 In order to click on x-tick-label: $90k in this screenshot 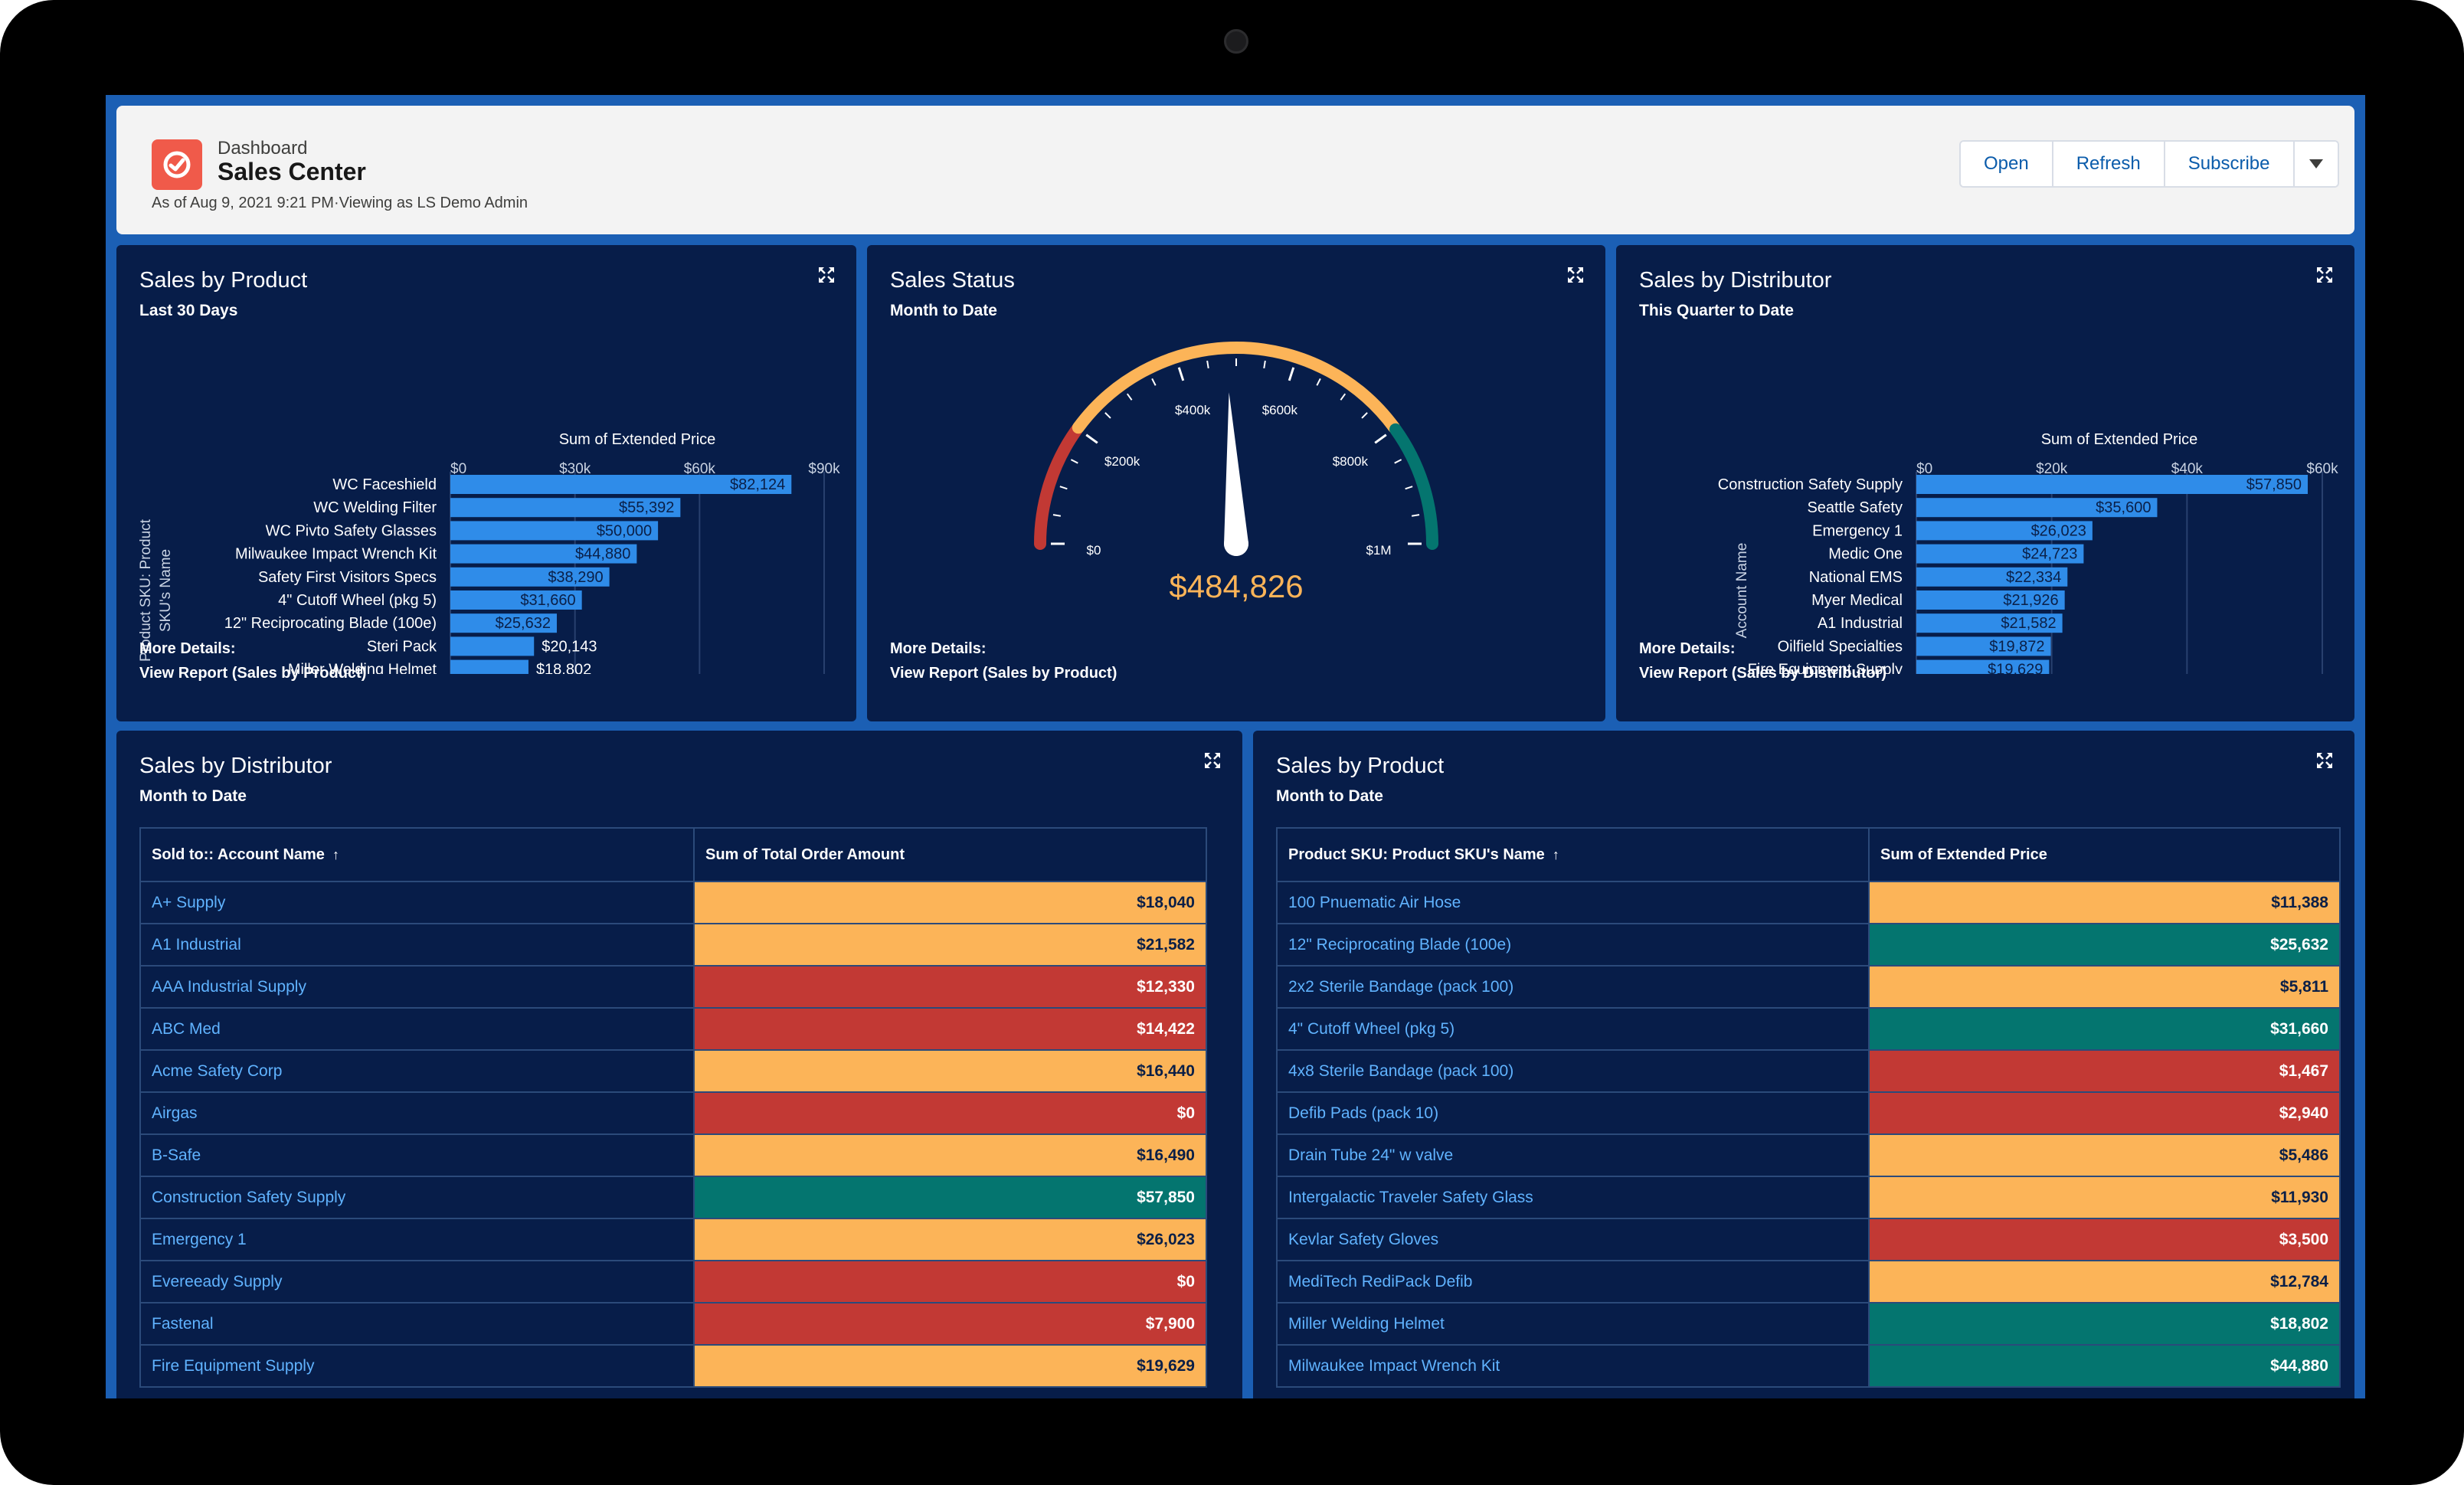, I will do `click(824, 469)`.